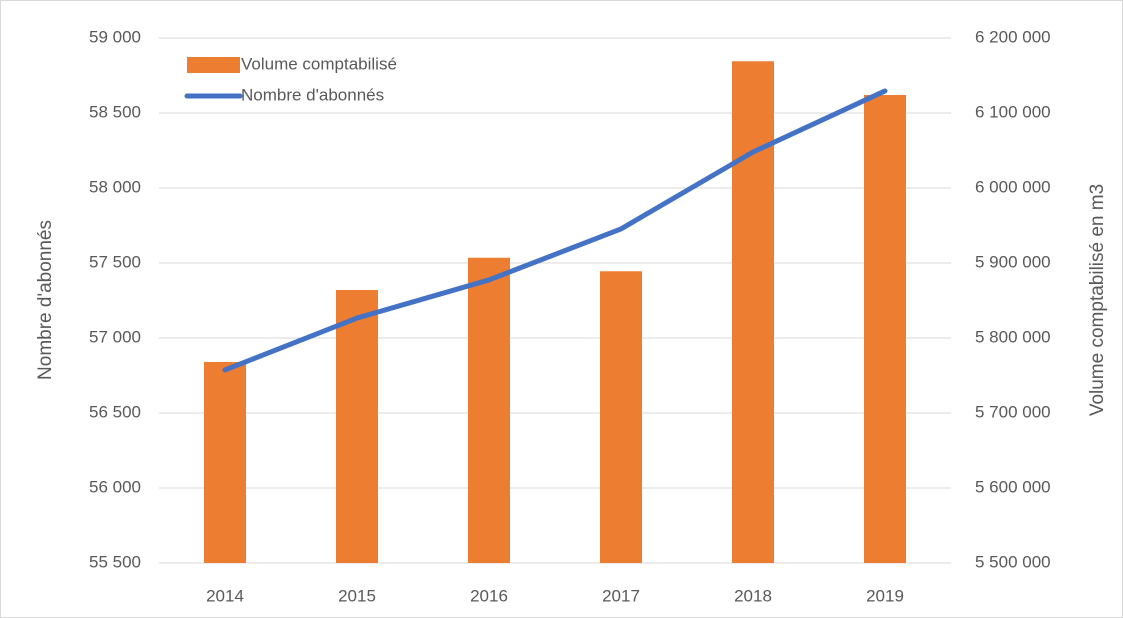  I want to click on legend-swatch, so click(213, 65).